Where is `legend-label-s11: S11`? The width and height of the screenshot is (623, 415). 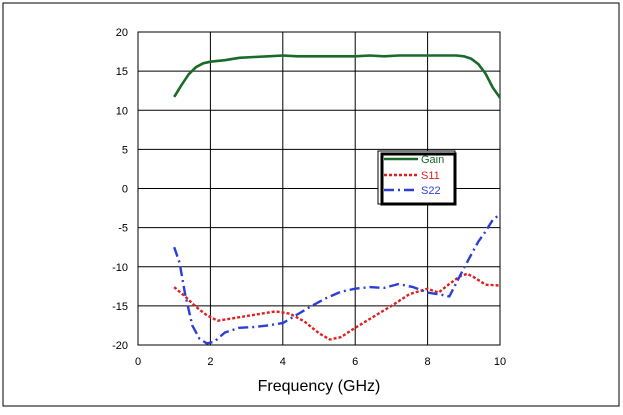
legend-label-s11: S11 is located at coordinates (430, 176).